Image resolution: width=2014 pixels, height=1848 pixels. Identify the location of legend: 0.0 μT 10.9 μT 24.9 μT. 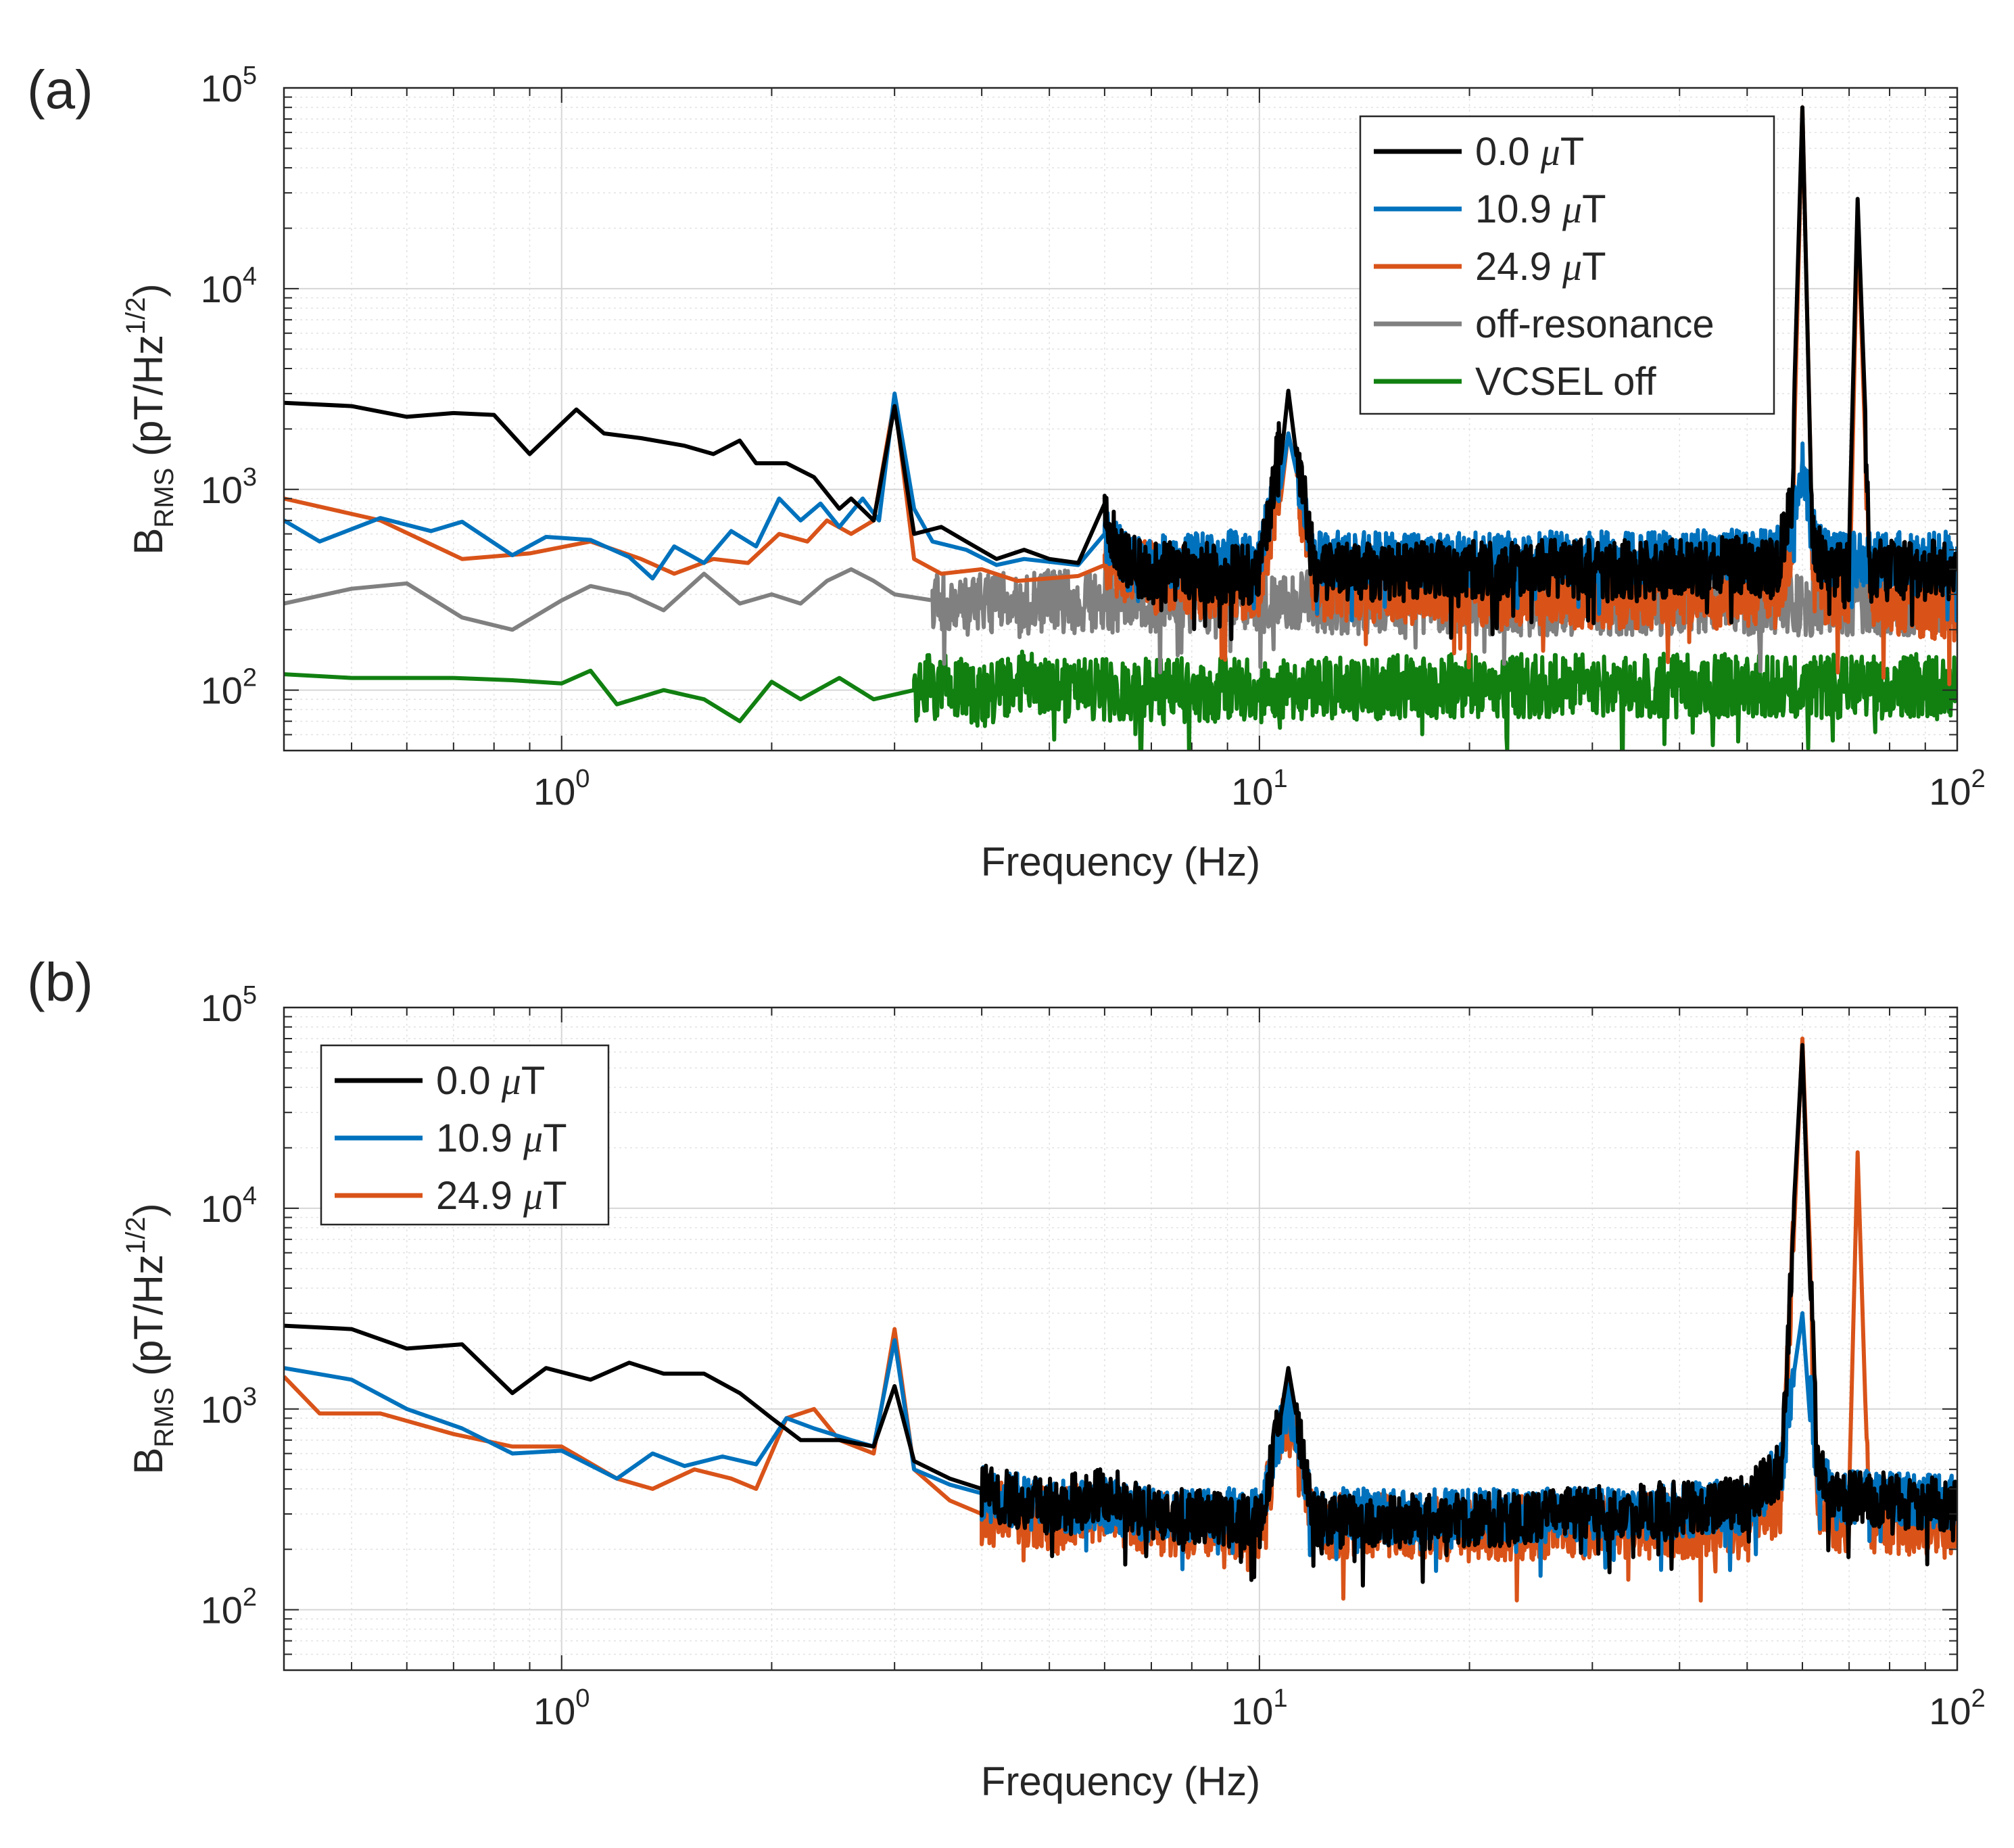
(465, 1135).